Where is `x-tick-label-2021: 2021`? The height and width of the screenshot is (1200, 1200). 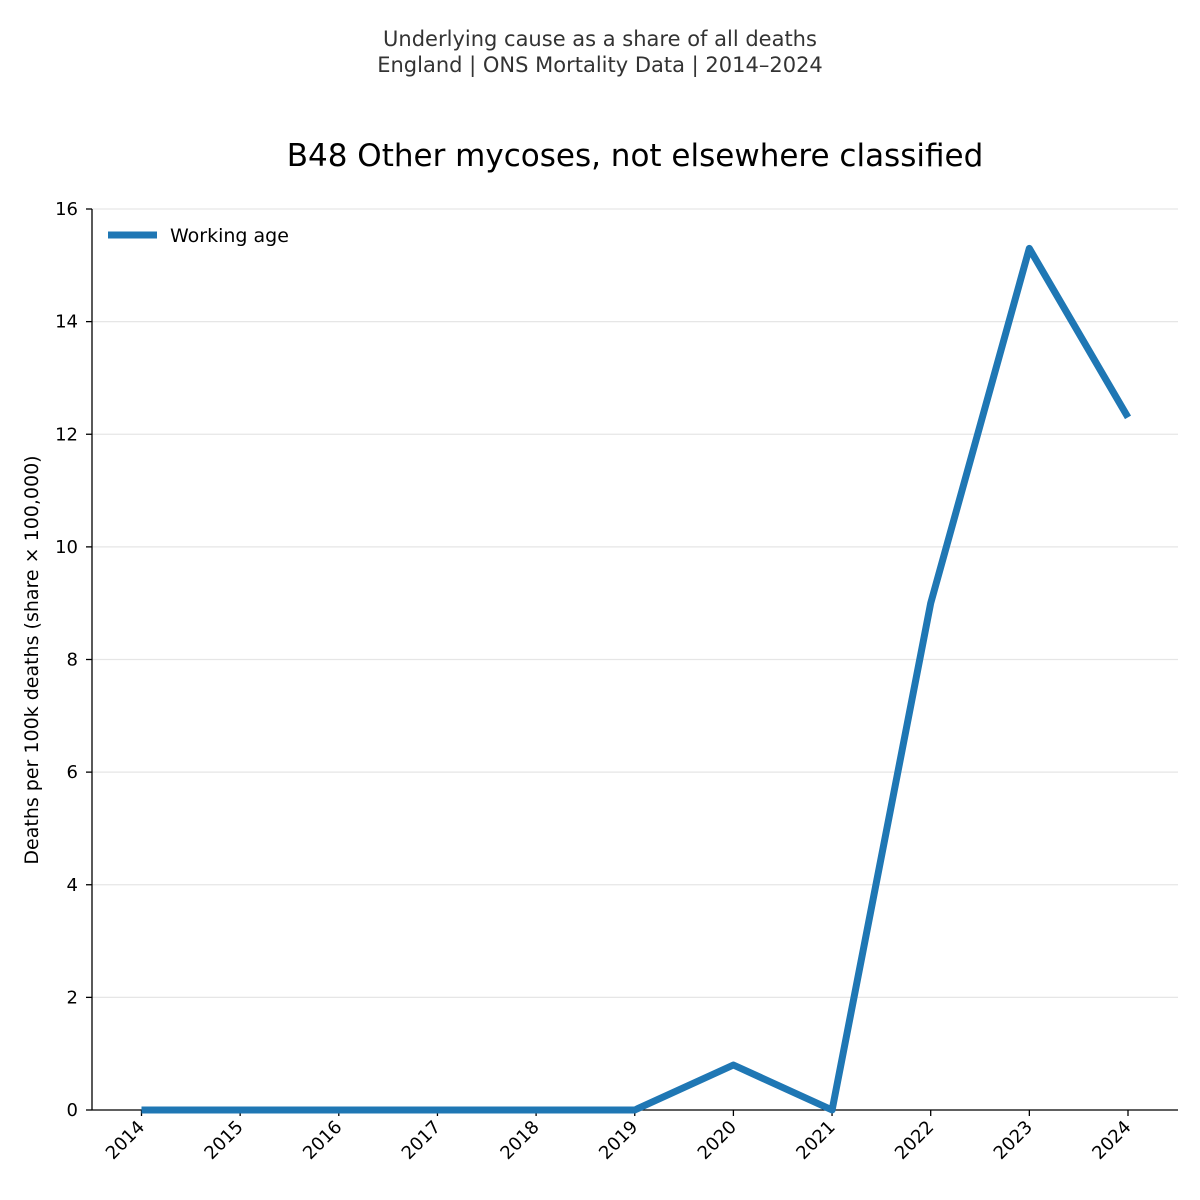
x-tick-label-2021: 2021 is located at coordinates (815, 1140).